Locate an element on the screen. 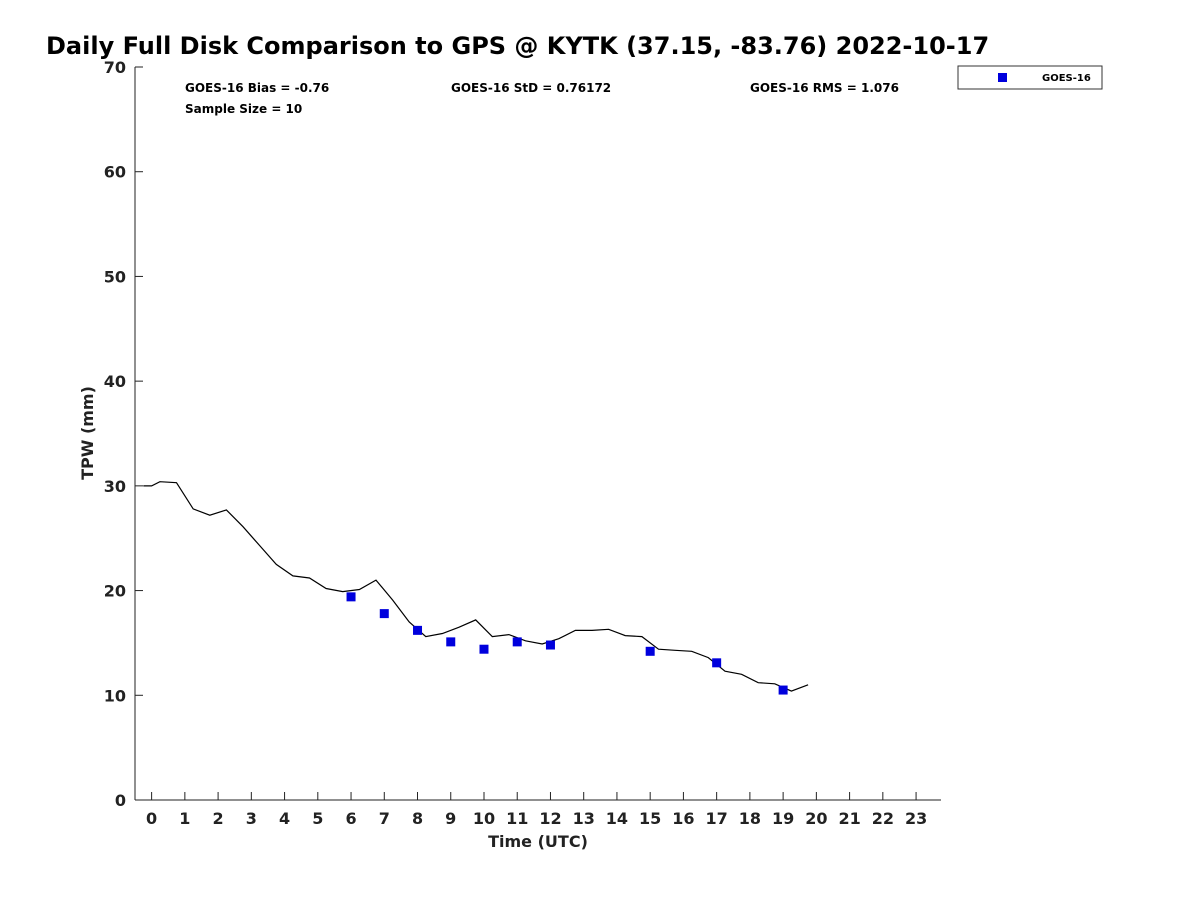  legend-marker is located at coordinates (1002, 77).